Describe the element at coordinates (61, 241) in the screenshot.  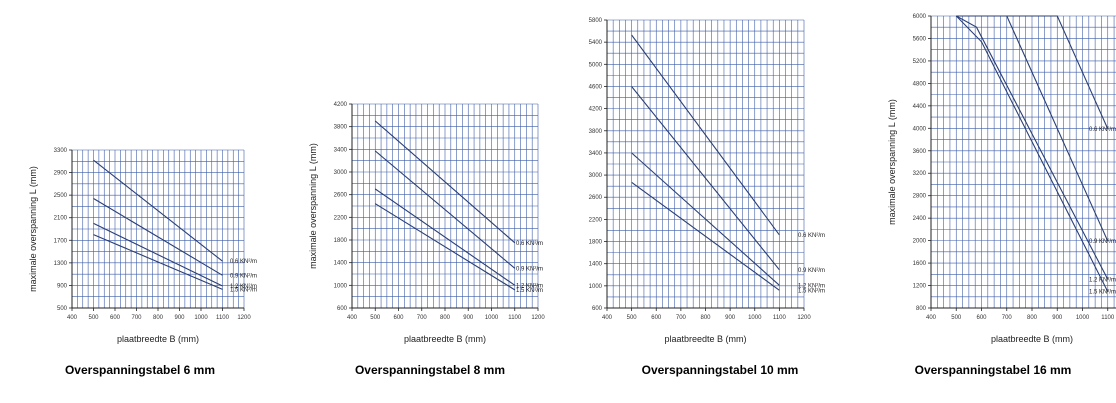
I see `y-tick-label: 1700` at that location.